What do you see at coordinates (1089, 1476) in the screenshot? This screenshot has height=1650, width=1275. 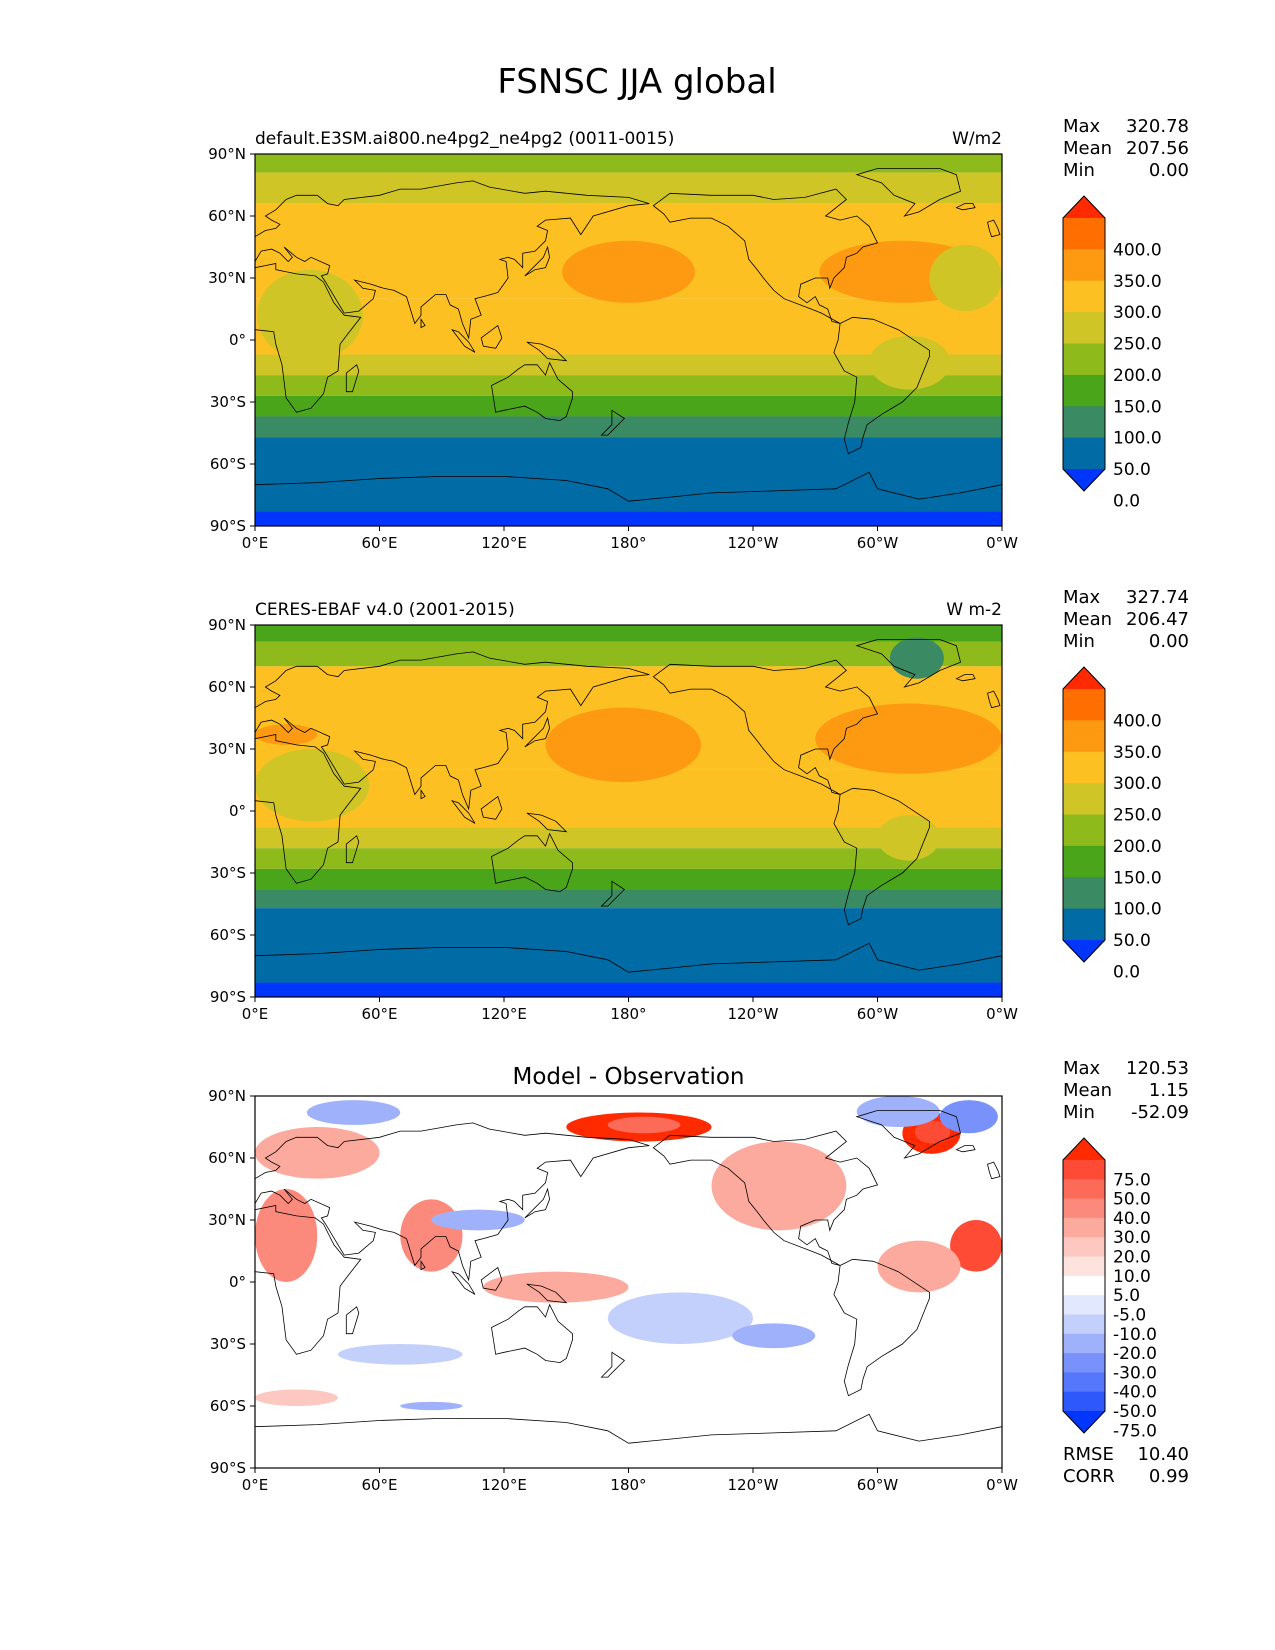 I see `stat-label-corr: CORR` at bounding box center [1089, 1476].